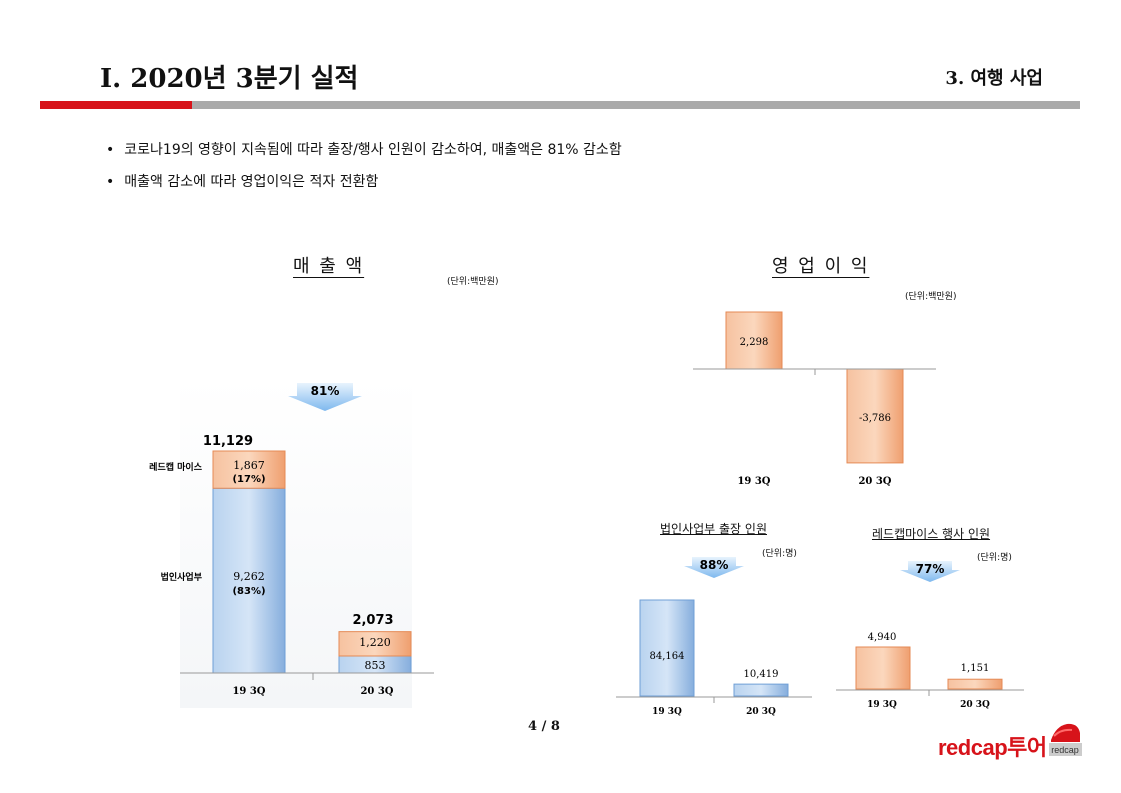 The image size is (1121, 793). Describe the element at coordinates (931, 534) in the screenshot. I see `events-chart-title: 레드캡마이스 행사 인원` at that location.